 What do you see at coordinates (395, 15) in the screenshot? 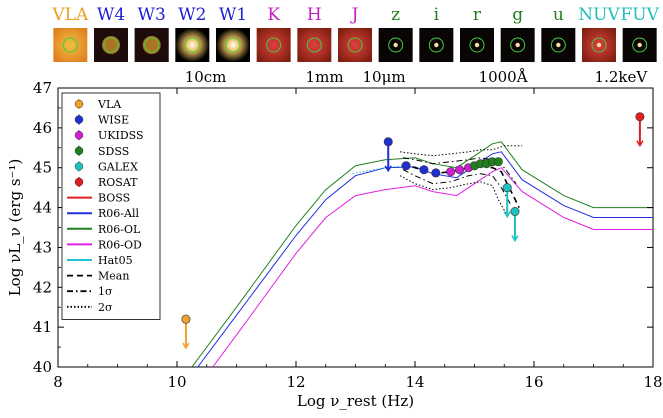
I see `band-label-z: z` at bounding box center [395, 15].